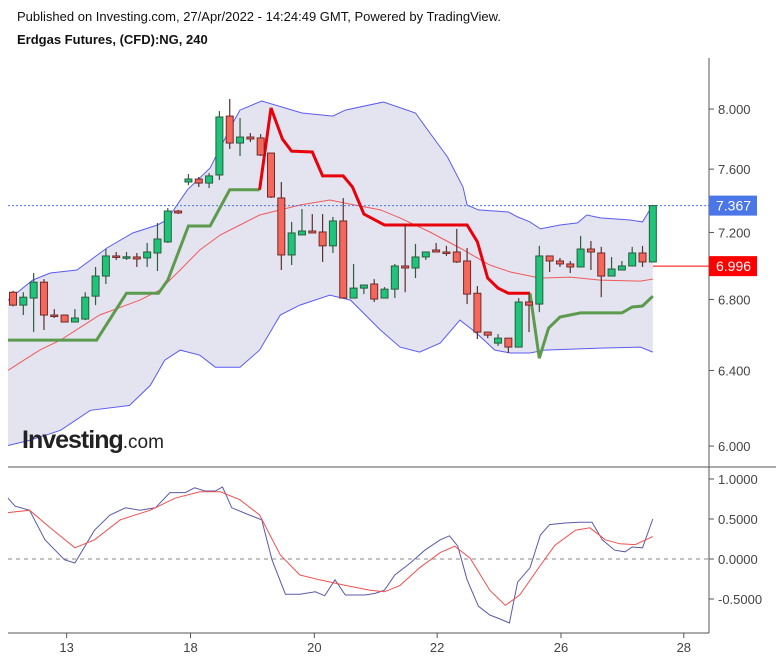 This screenshot has width=776, height=663. Describe the element at coordinates (734, 169) in the screenshot. I see `y-tick-label: 7.600` at that location.